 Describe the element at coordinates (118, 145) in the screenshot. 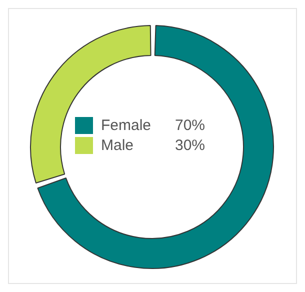

I see `legend-label: Male` at that location.